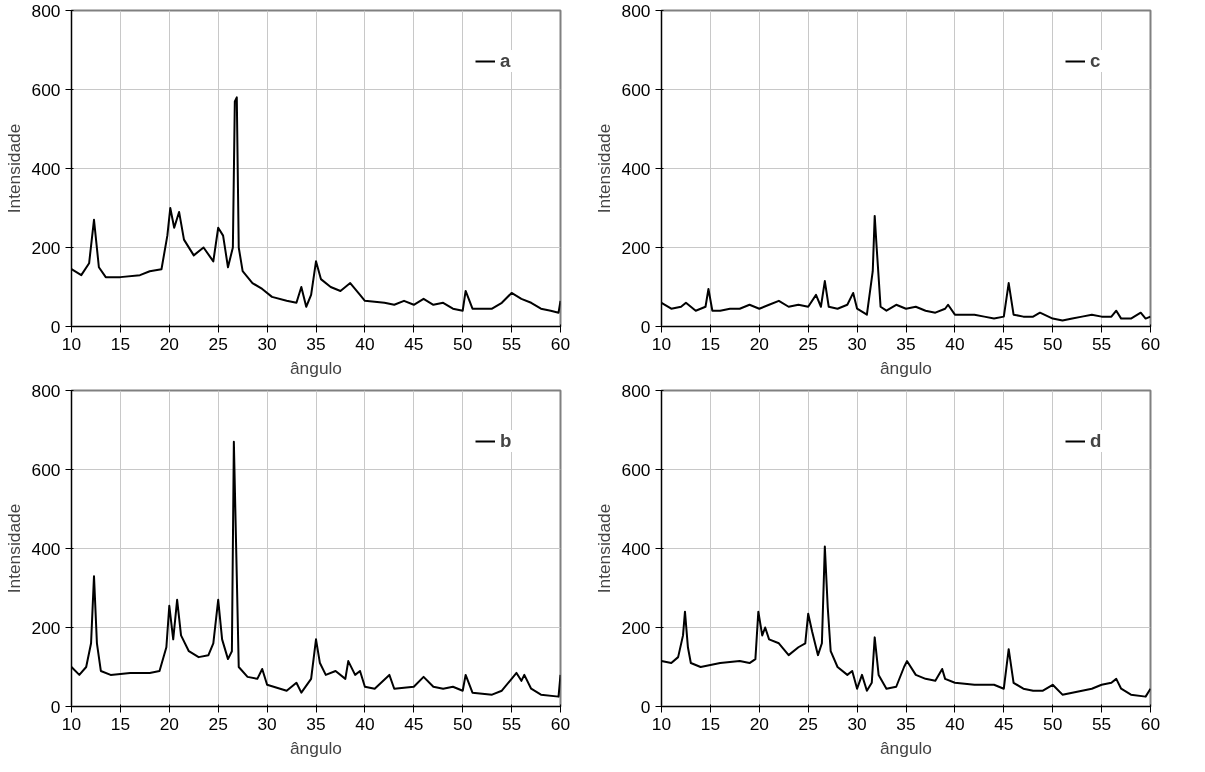 The image size is (1205, 772). I want to click on legend-label: a, so click(506, 61).